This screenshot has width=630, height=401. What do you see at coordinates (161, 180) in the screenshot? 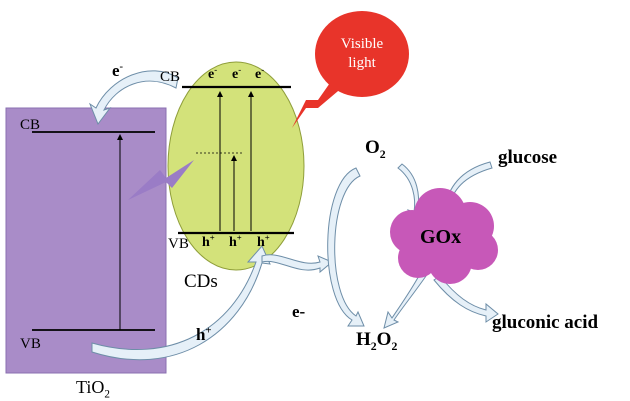
I see `purple-lightning-bolt-icon` at bounding box center [161, 180].